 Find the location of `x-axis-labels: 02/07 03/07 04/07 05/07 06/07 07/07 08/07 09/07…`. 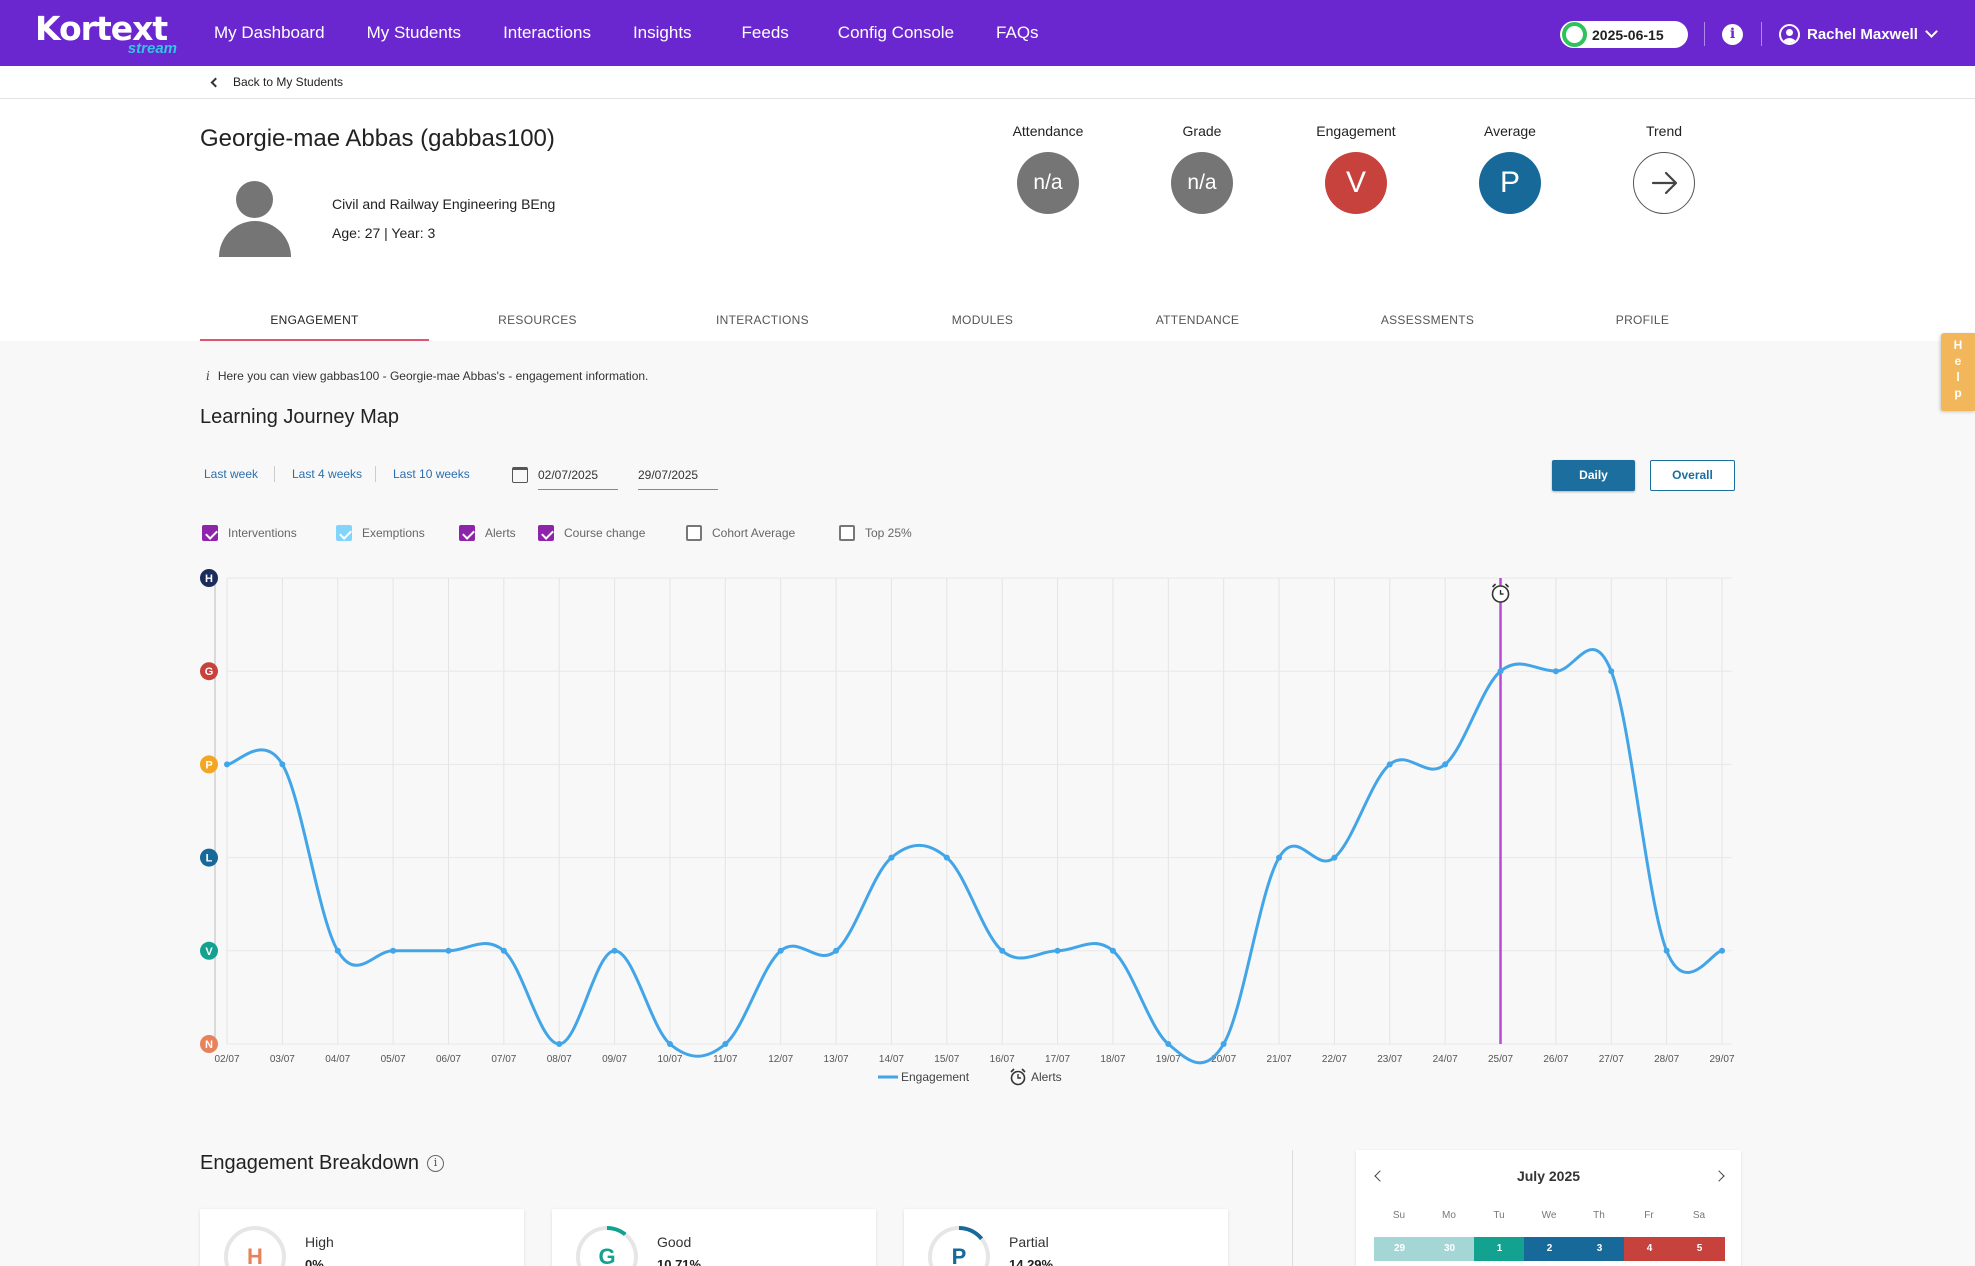

x-axis-labels: 02/07 03/07 04/07 05/07 06/07 07/07 08/07 09/07… is located at coordinates (974, 1059).